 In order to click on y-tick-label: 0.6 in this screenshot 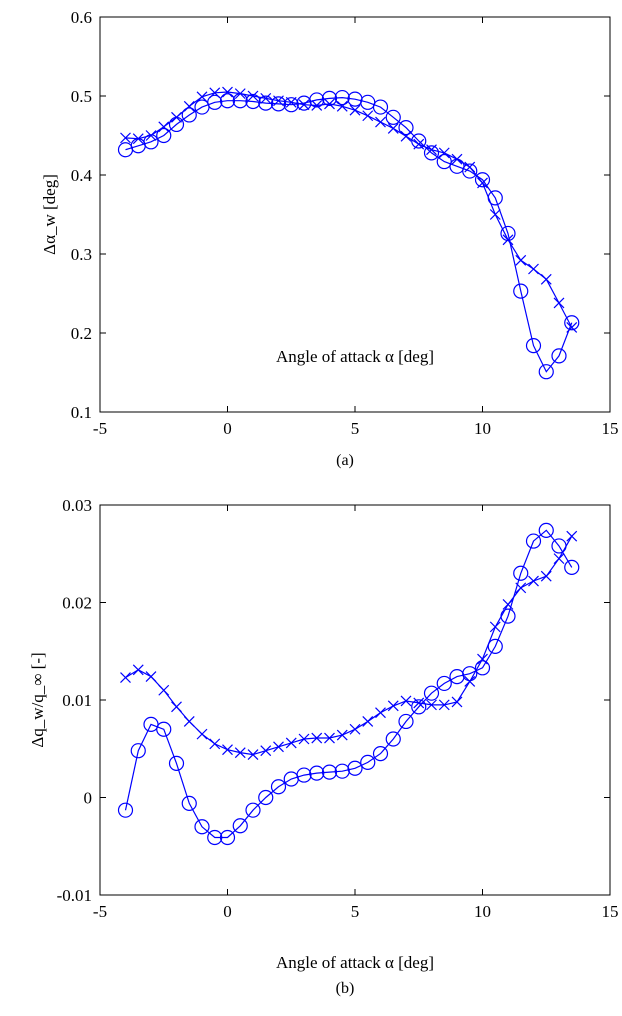, I will do `click(81, 17)`.